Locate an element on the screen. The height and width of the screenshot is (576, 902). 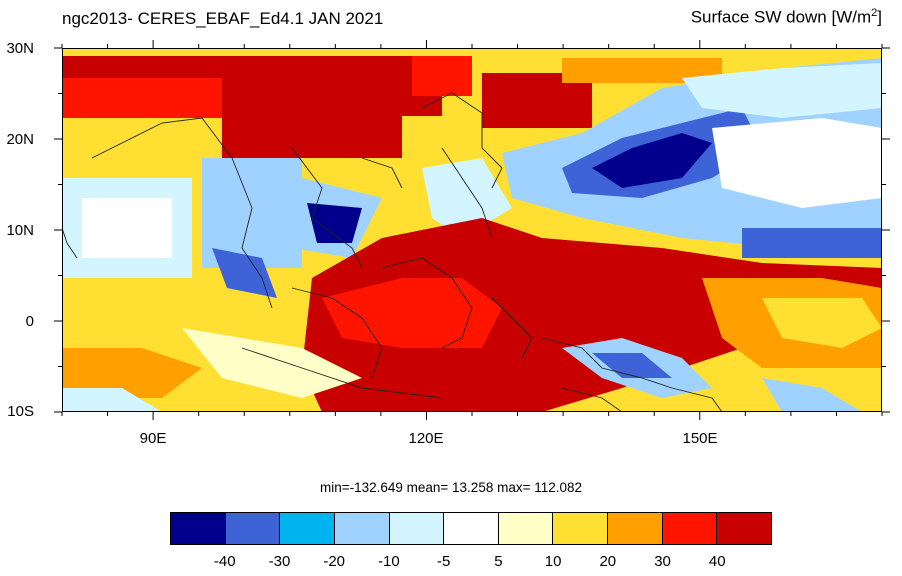
lat-label-20n: 20N is located at coordinates (20, 139).